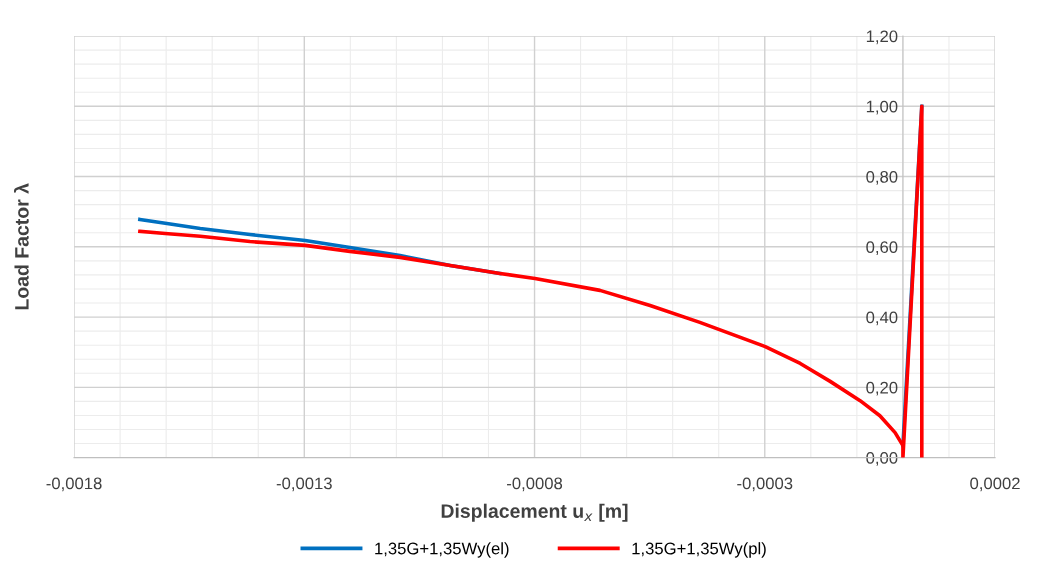  What do you see at coordinates (882, 177) in the screenshot?
I see `y-tick-label: 0,80` at bounding box center [882, 177].